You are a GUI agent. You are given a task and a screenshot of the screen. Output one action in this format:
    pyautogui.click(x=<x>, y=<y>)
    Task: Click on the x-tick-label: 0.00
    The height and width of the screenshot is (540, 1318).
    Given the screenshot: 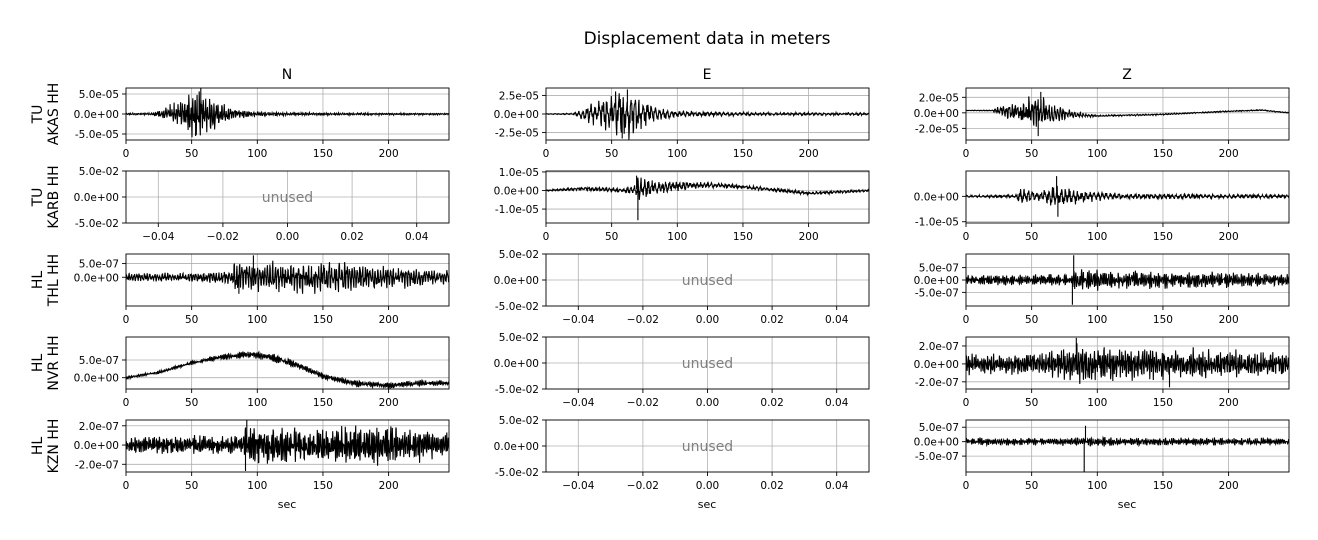 What is the action you would take?
    pyautogui.click(x=707, y=320)
    